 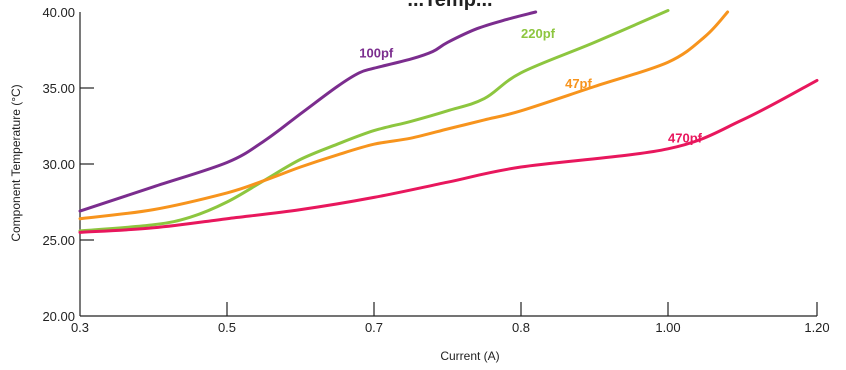 I want to click on series-label-100pf: 100pf, so click(x=376, y=53).